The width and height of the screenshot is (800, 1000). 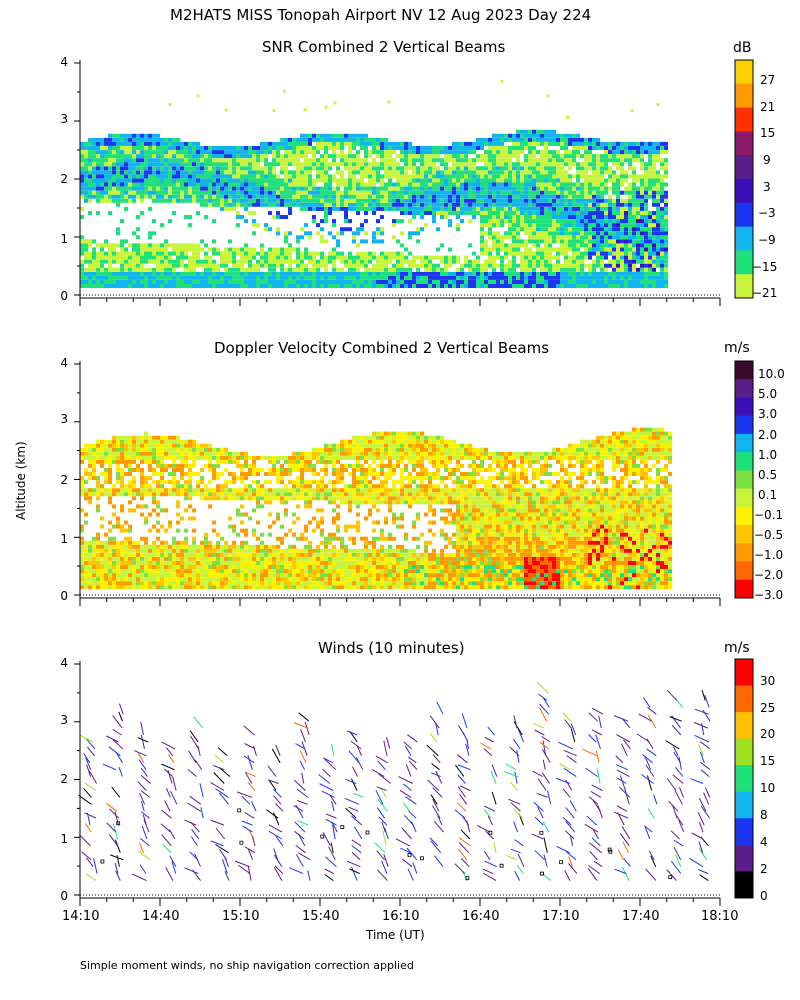 I want to click on snr-panel-title: SNR Combined 2 Vertical Beams, so click(x=384, y=47).